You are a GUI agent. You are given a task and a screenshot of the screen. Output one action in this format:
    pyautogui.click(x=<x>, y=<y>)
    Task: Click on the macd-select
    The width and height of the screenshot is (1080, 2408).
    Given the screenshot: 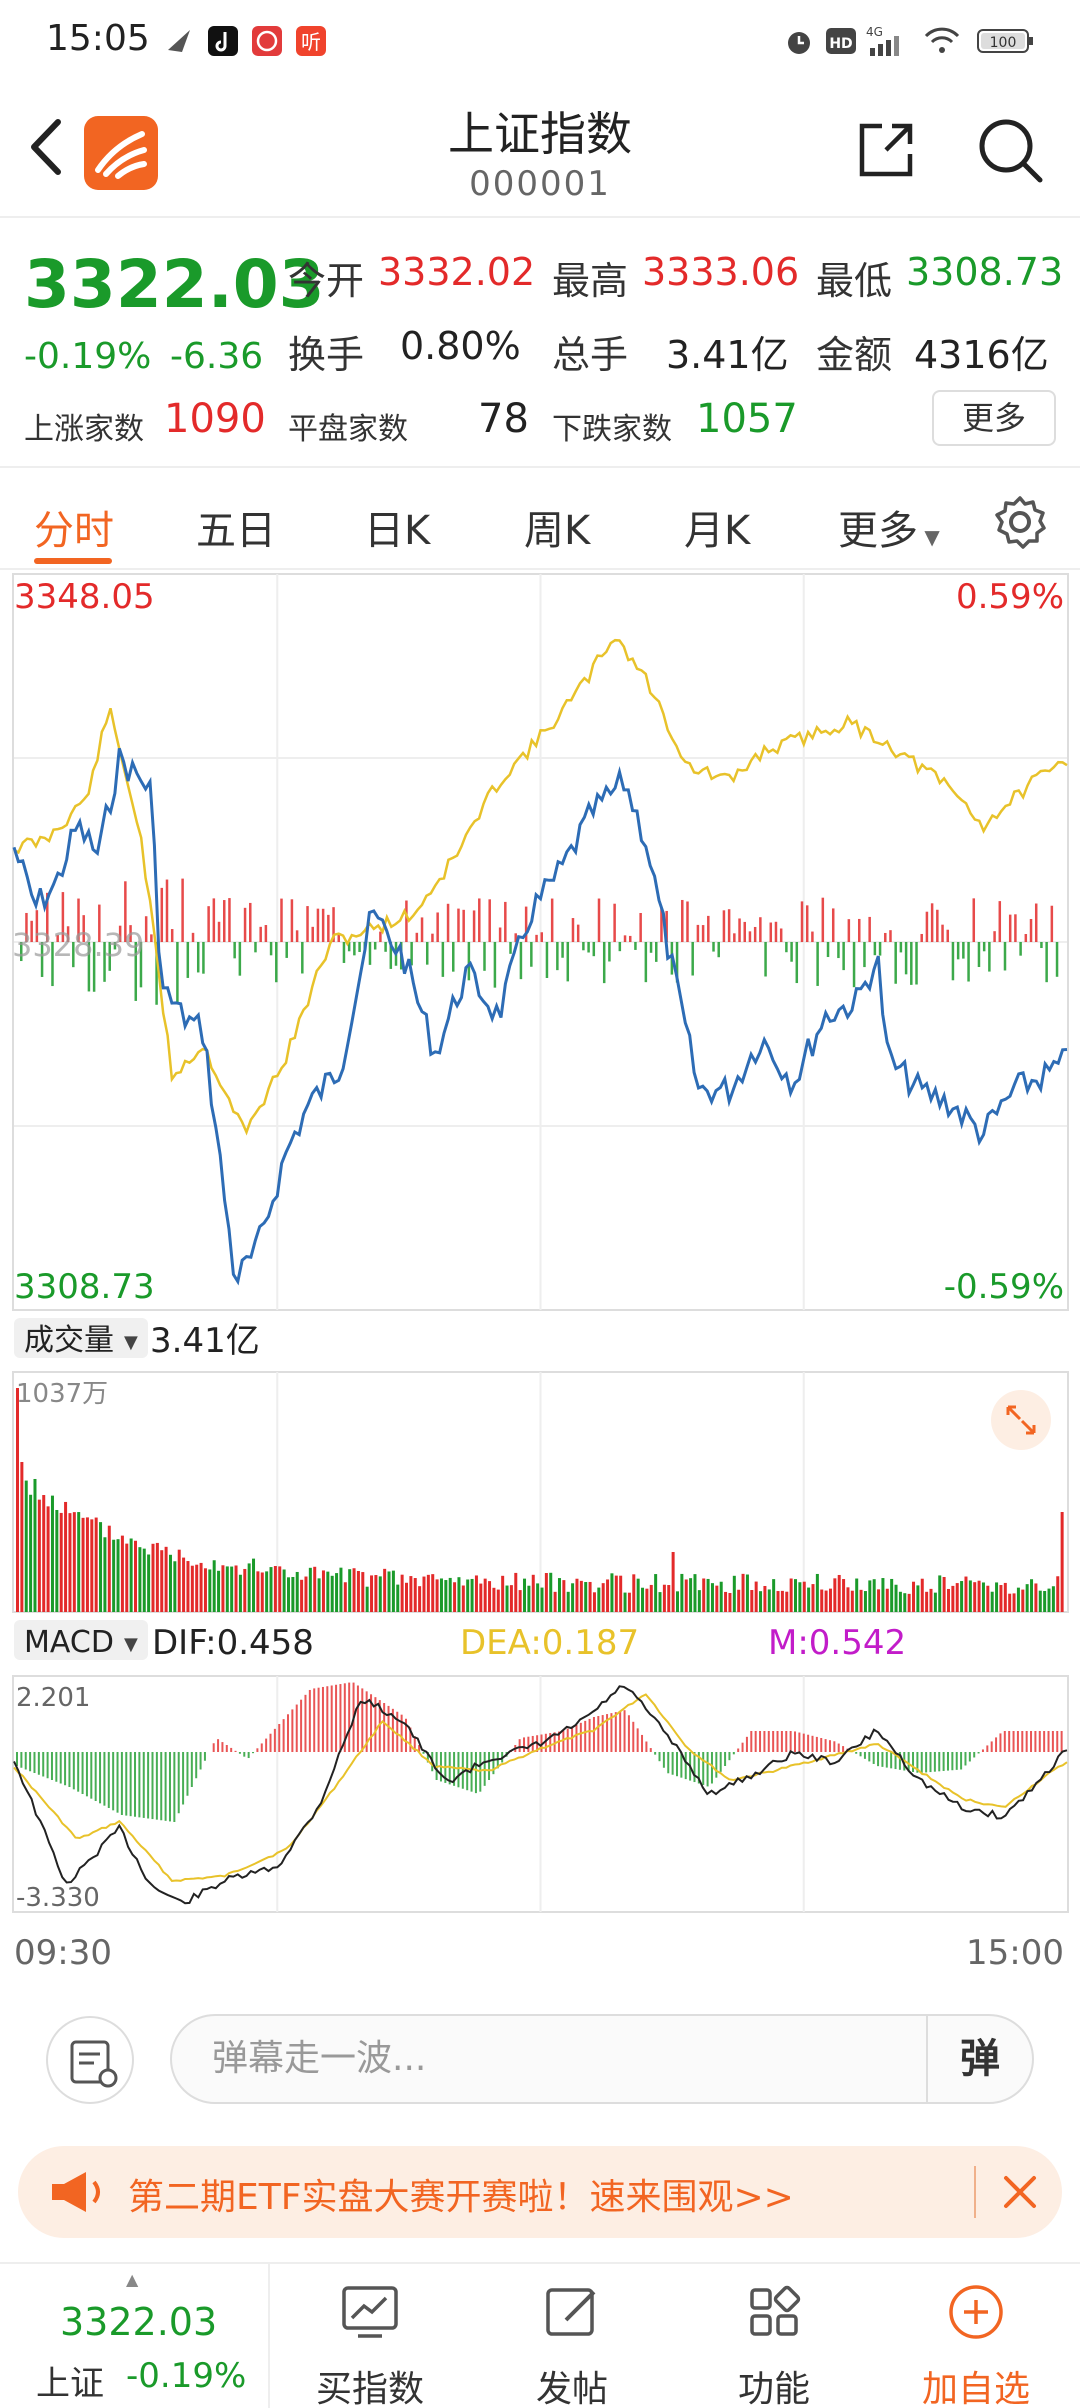 What is the action you would take?
    pyautogui.click(x=81, y=1640)
    